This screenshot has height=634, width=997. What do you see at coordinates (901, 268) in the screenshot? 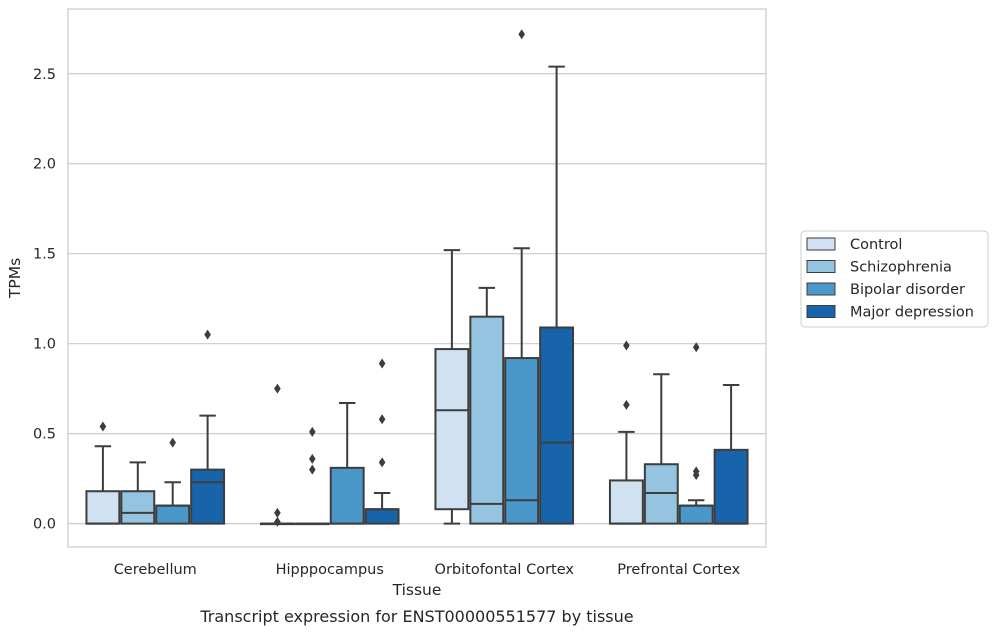
I see `legend-label: Schizophrenia` at bounding box center [901, 268].